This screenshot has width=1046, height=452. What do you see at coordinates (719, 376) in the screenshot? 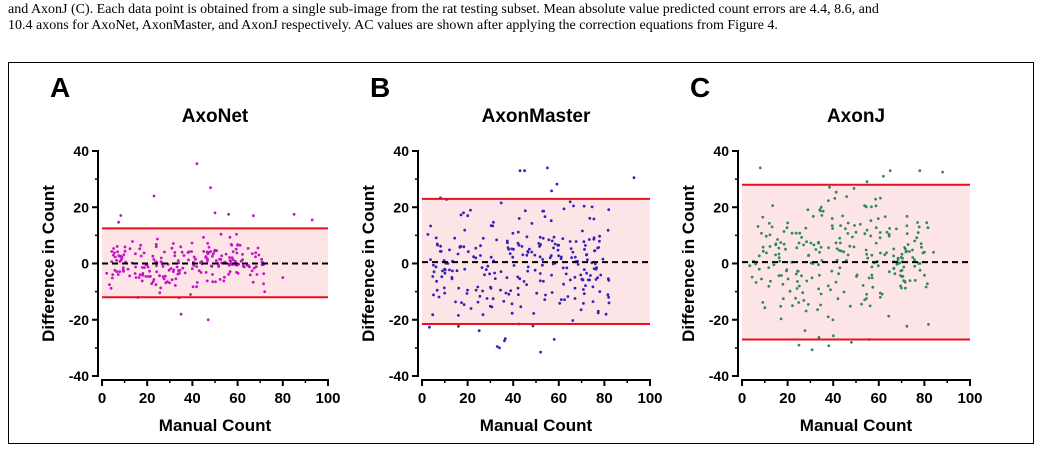
I see `y-tick-label: -40` at bounding box center [719, 376].